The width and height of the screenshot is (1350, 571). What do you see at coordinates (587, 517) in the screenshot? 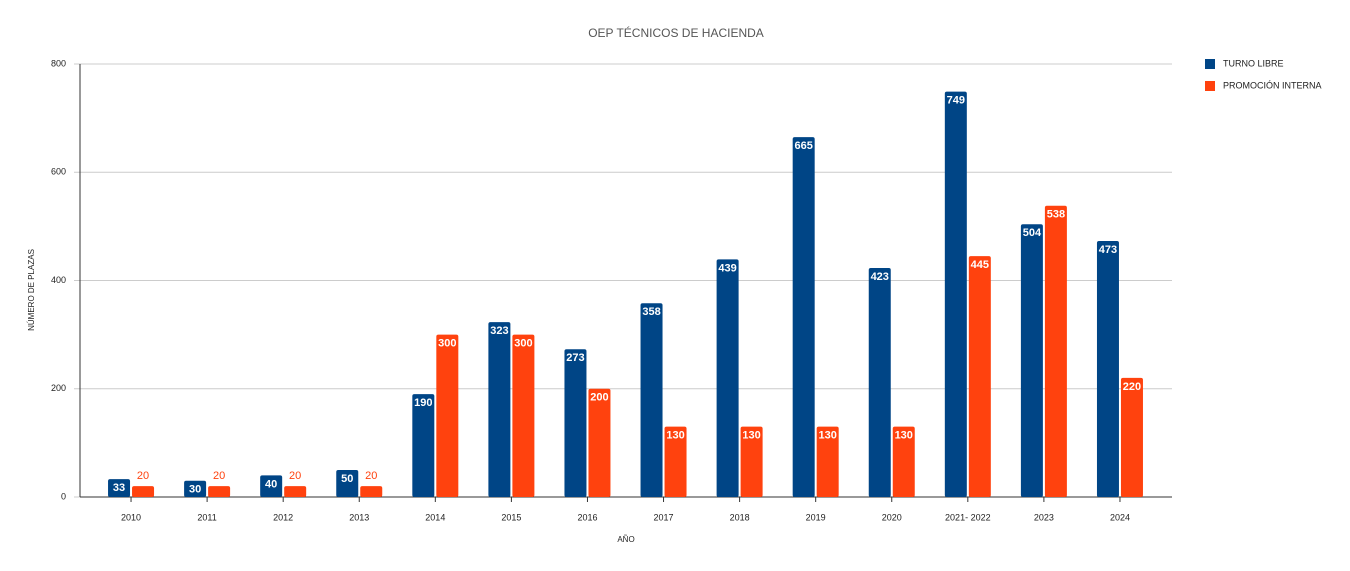
I see `x-tick-label: 2016` at bounding box center [587, 517].